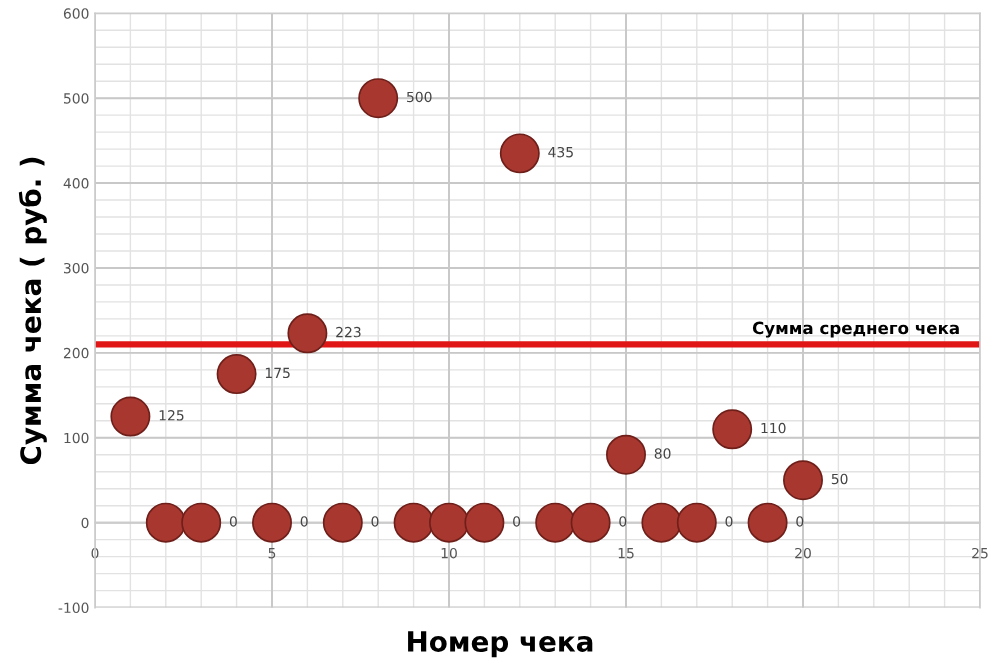 This screenshot has height=664, width=1000. Describe the element at coordinates (855, 329) in the screenshot. I see `ref-line-label: Сумма среднего чека` at that location.